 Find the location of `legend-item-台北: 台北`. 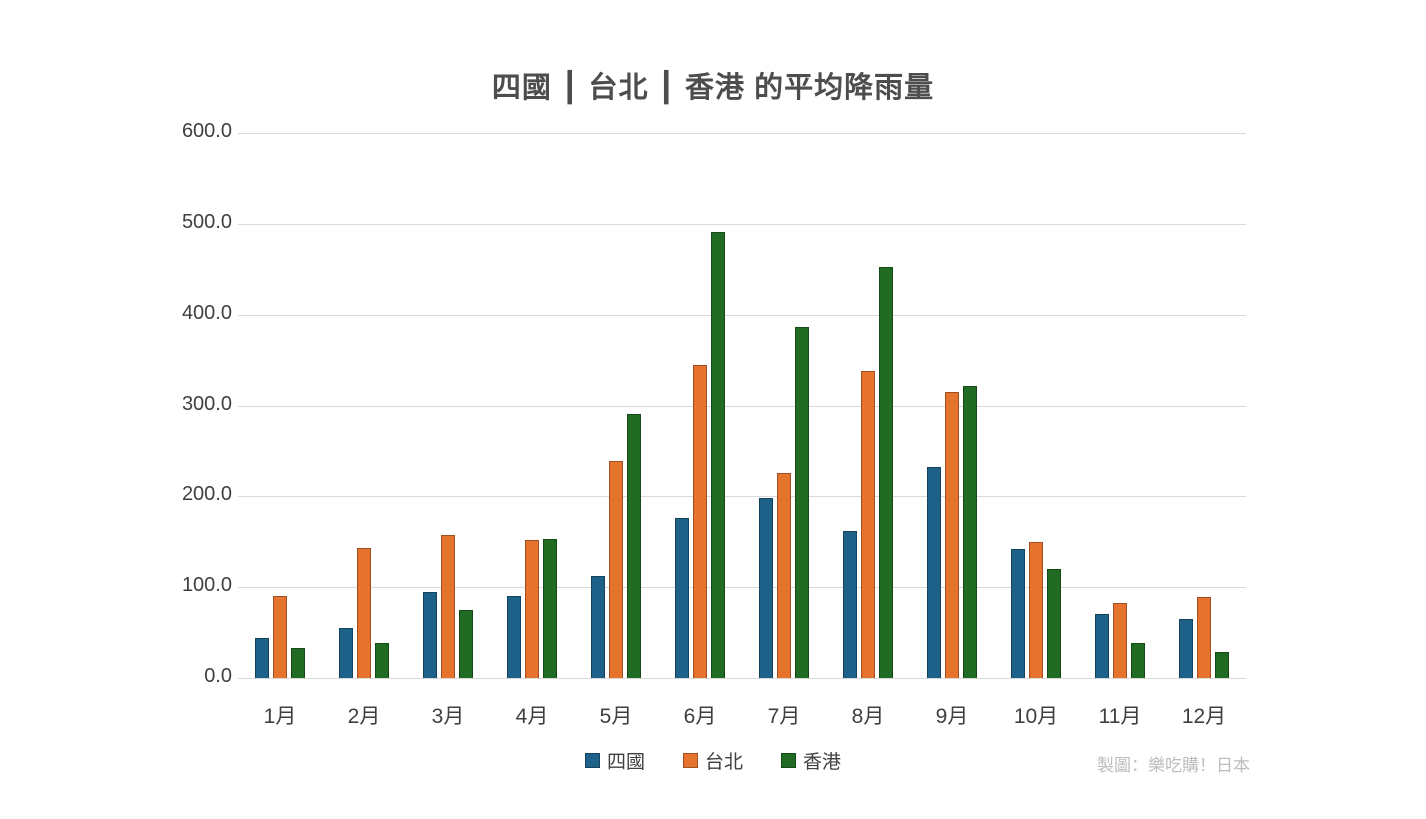

legend-item-台北: 台北 is located at coordinates (712, 760).